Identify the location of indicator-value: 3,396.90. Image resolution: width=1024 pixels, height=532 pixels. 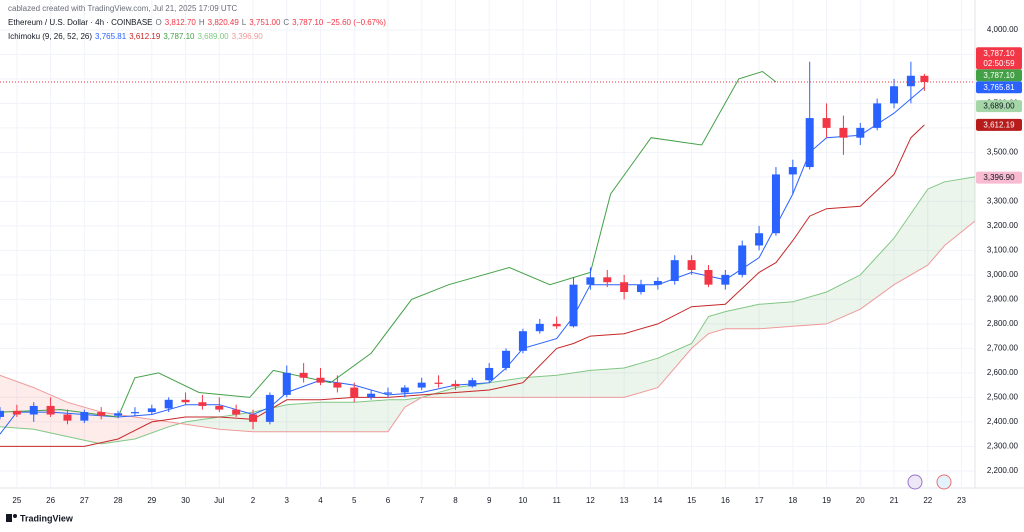
(247, 36).